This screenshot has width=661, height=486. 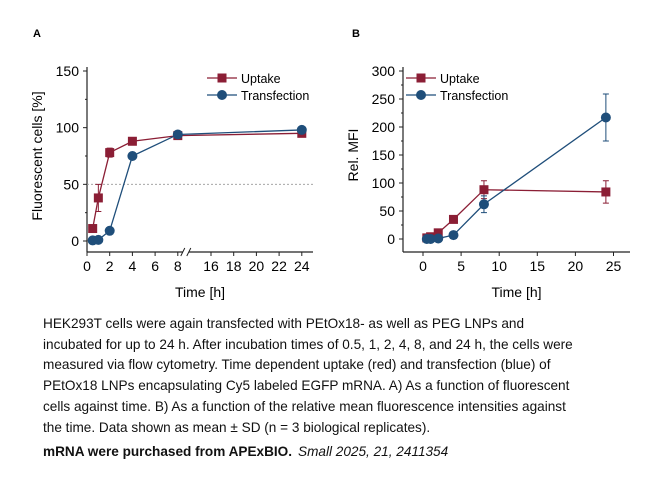 I want to click on x-tick-label: 22, so click(x=279, y=266).